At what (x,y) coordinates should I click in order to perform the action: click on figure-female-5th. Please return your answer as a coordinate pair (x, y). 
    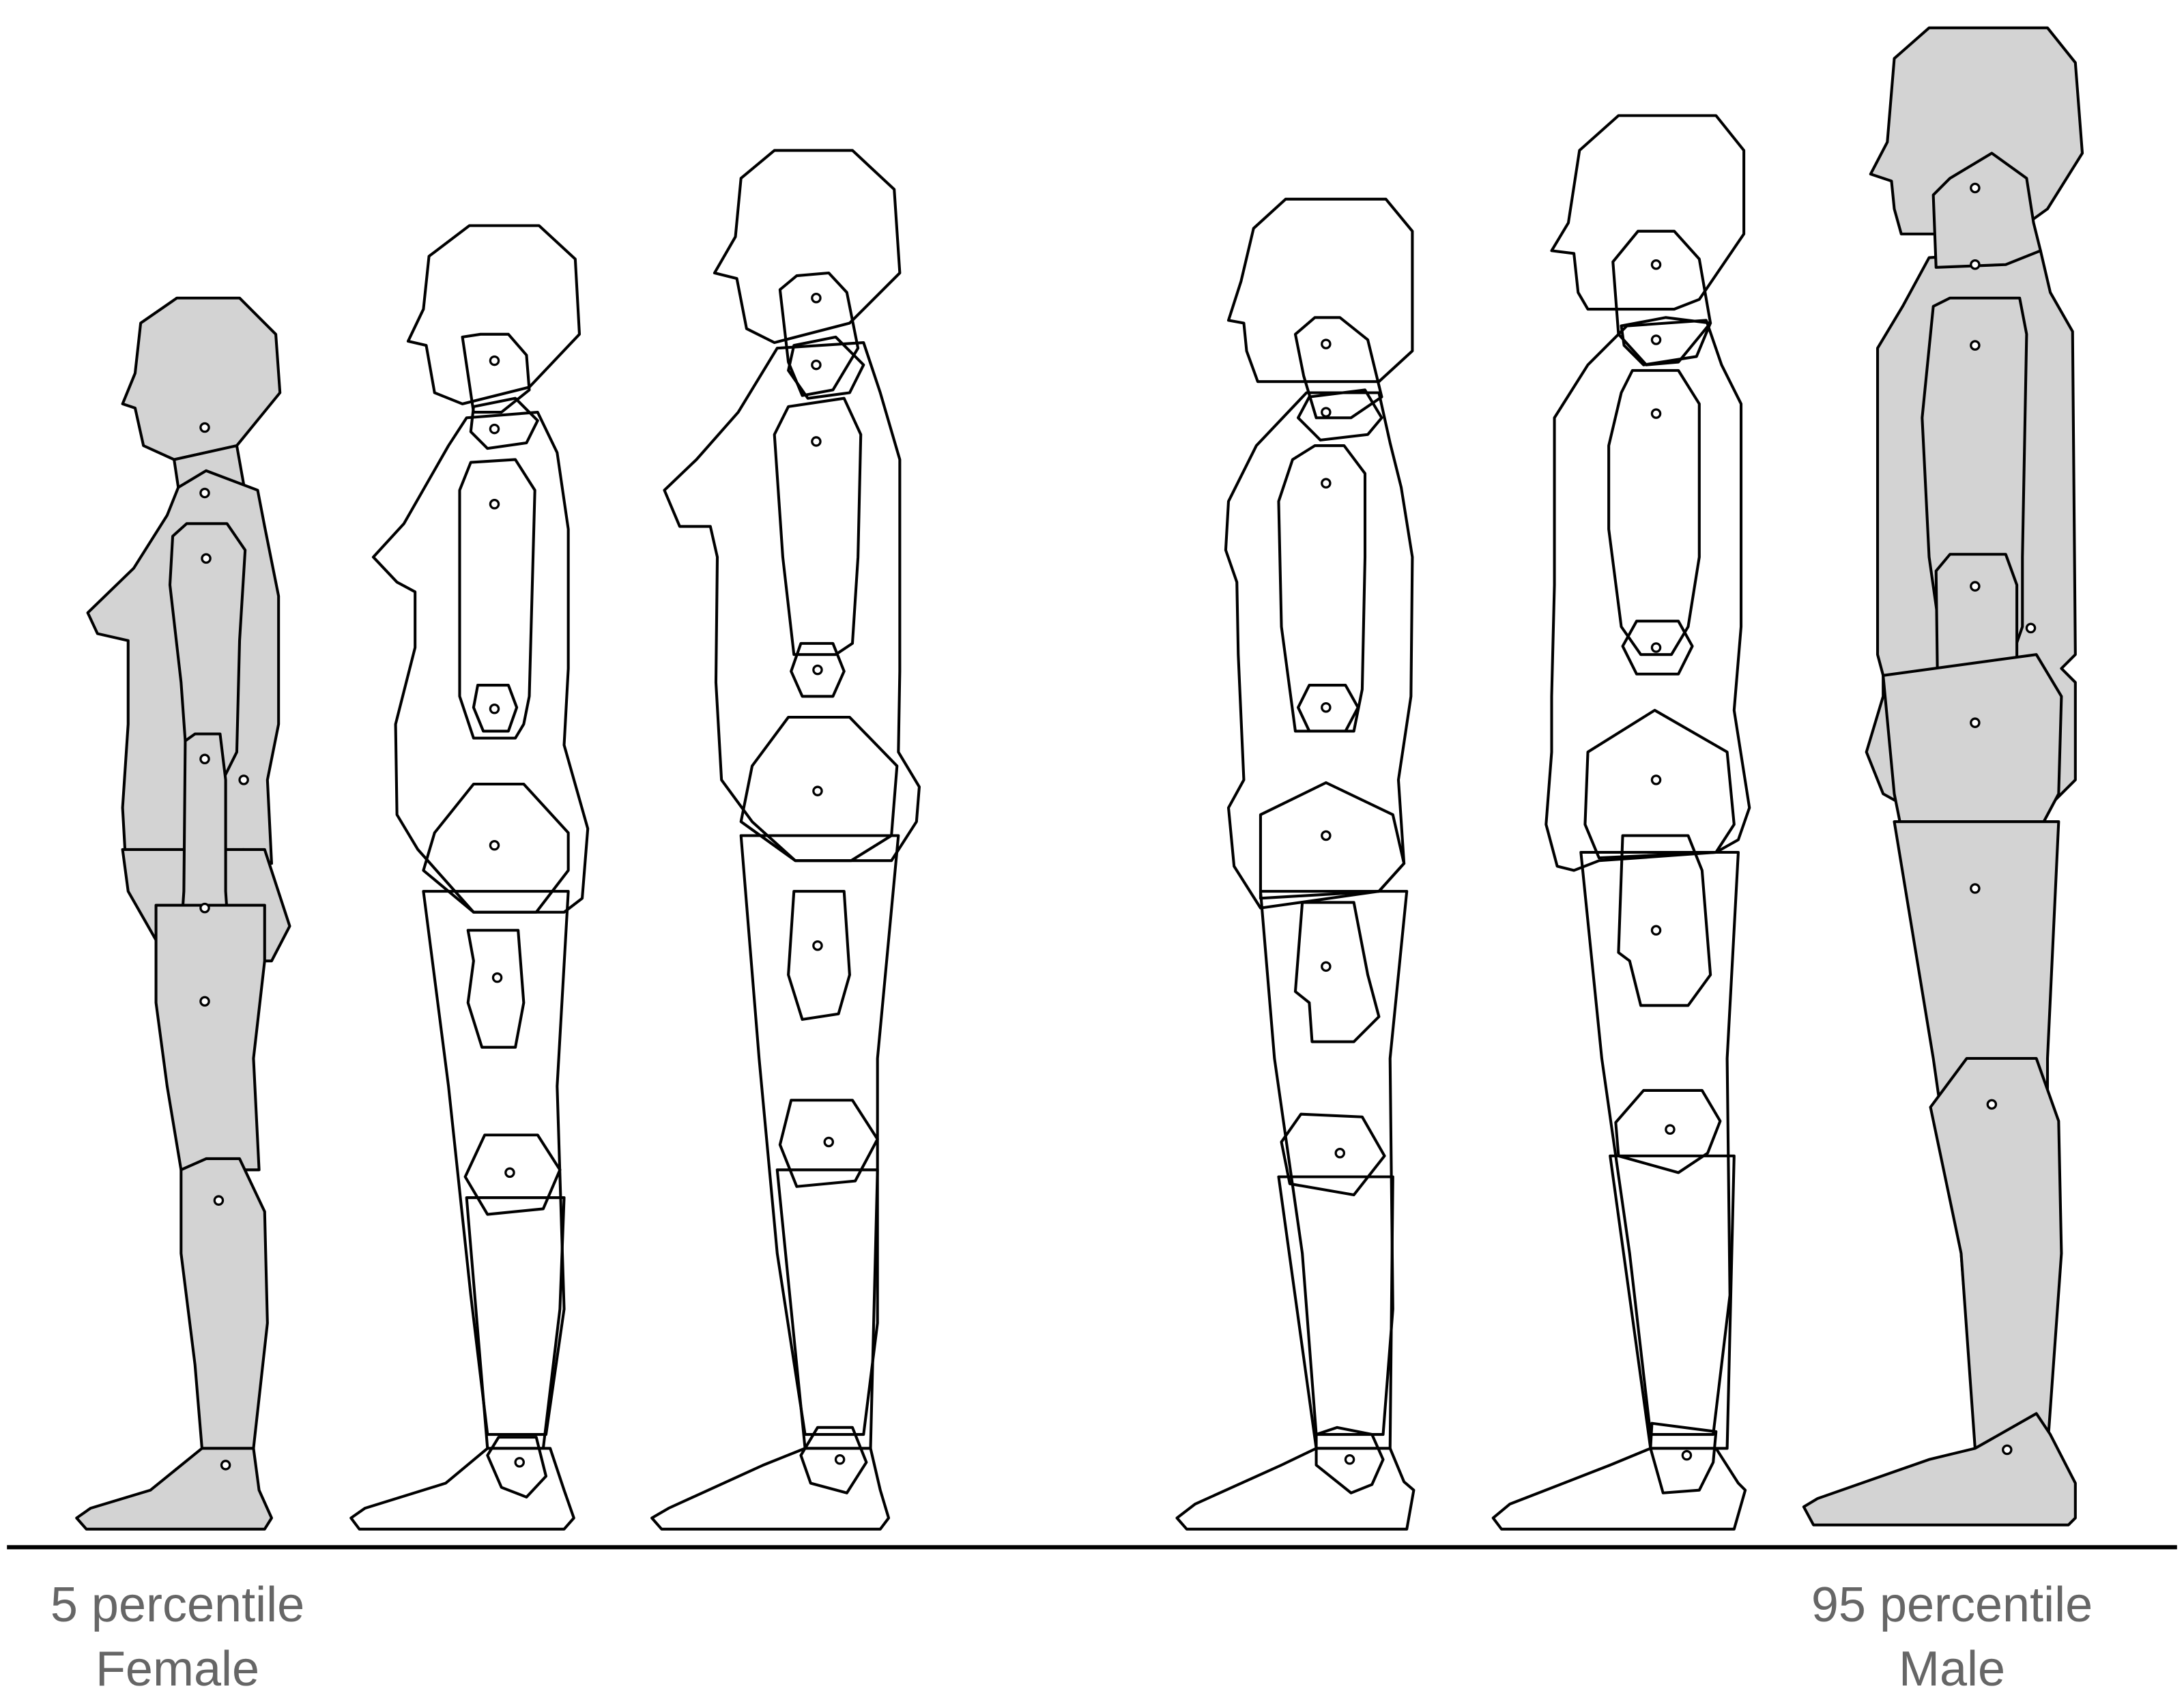
    Looking at the image, I should click on (183, 913).